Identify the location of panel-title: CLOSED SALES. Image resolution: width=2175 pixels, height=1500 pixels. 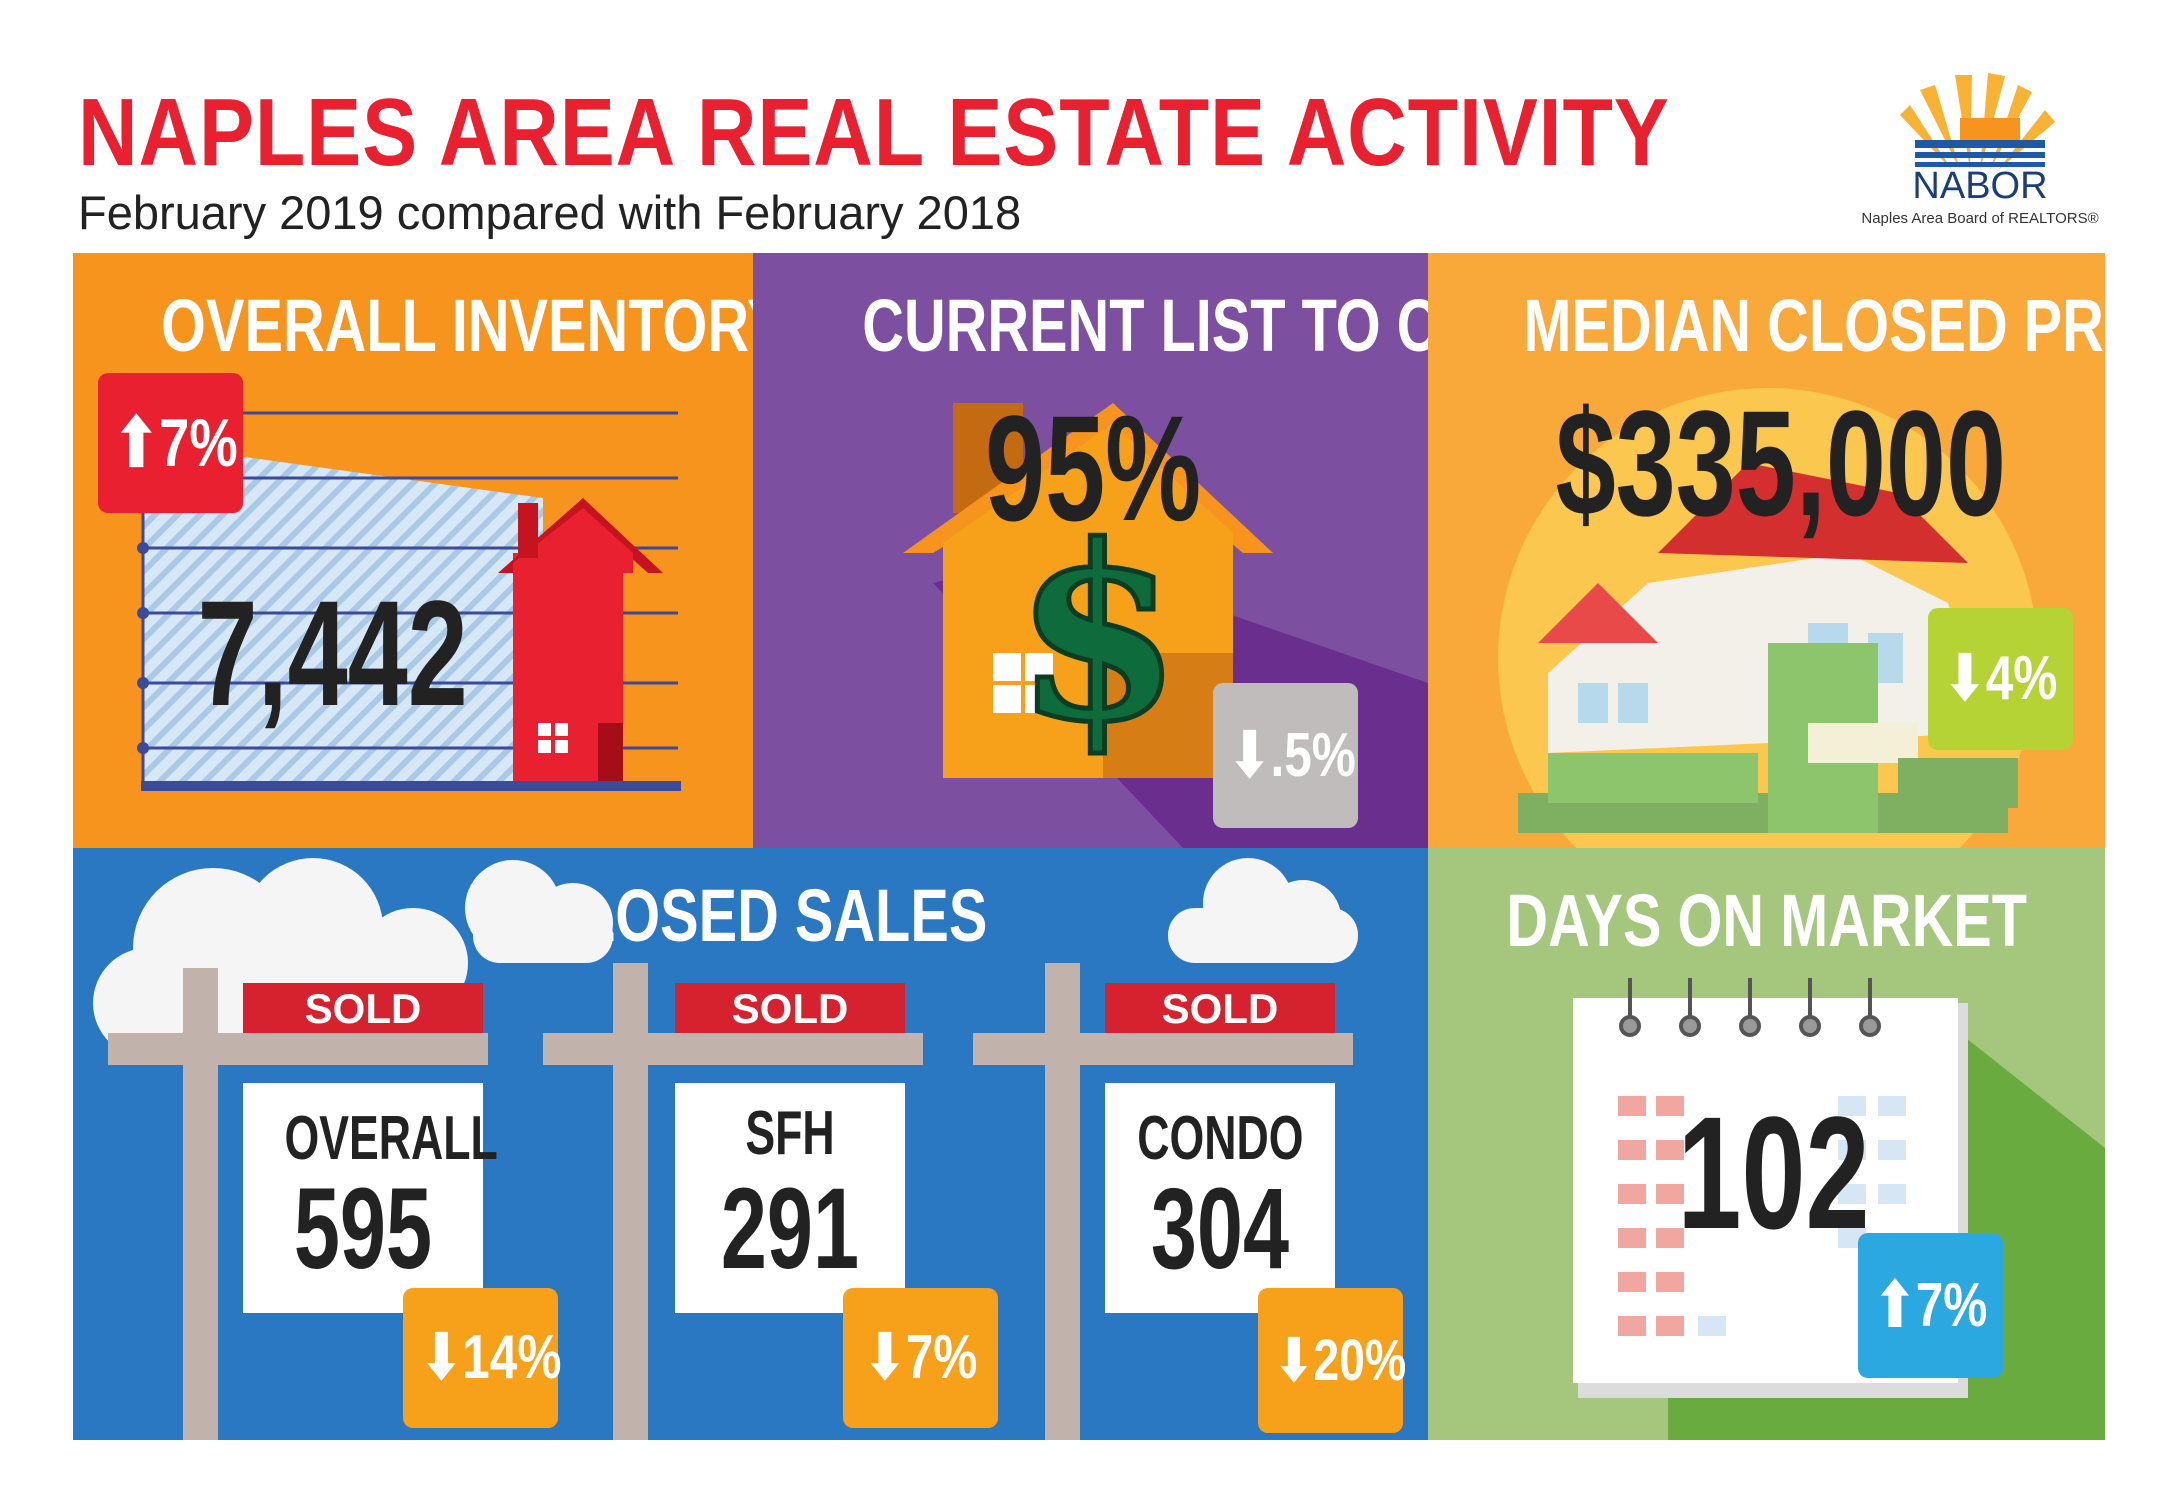
(763, 915).